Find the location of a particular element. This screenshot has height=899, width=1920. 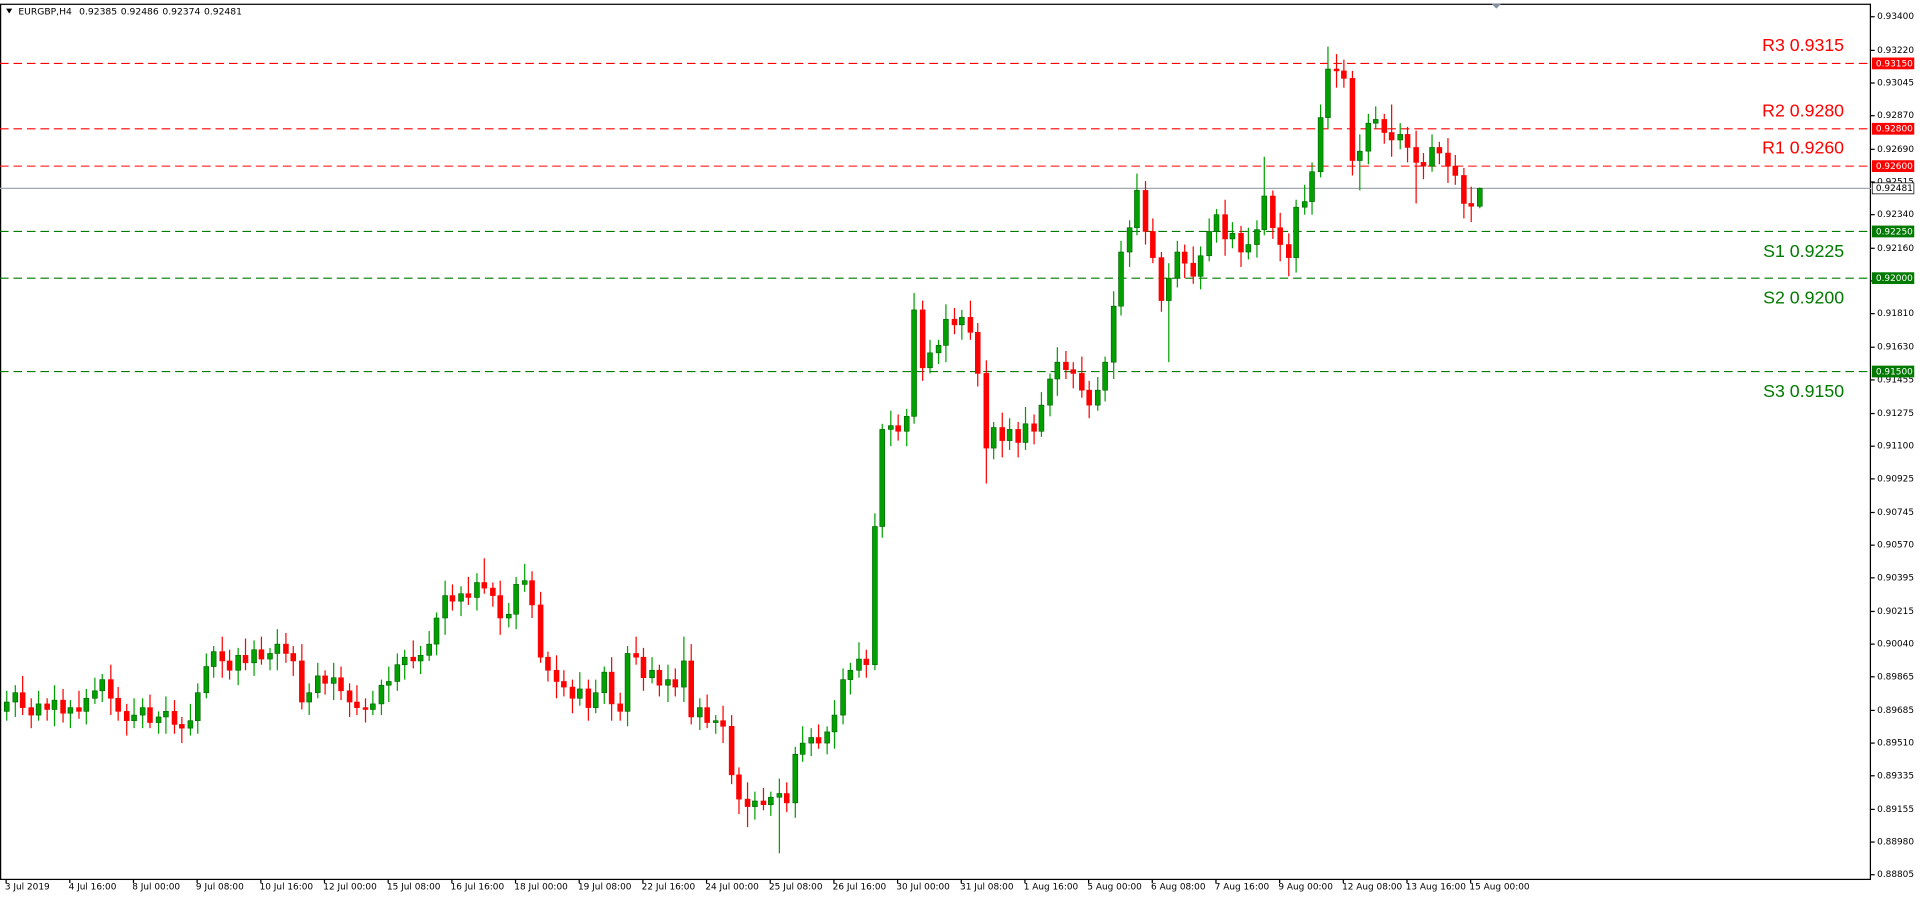

price-label: 0.92600 is located at coordinates (1894, 167).